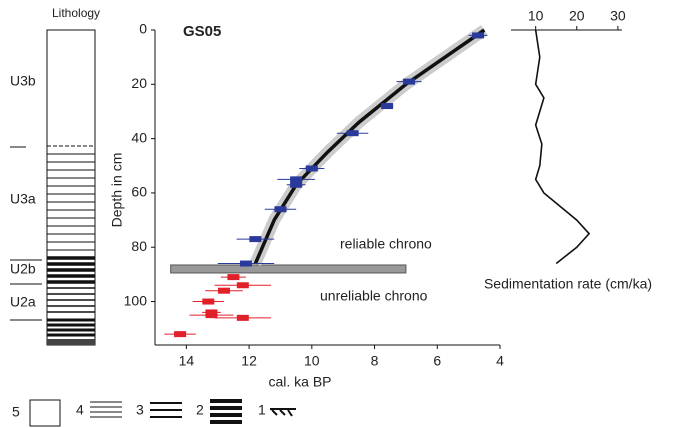 The height and width of the screenshot is (428, 676). I want to click on y-tick-label: 100, so click(136, 300).